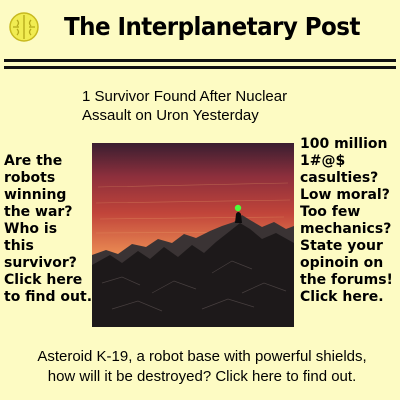  I want to click on rubble-foreground, so click(193, 275).